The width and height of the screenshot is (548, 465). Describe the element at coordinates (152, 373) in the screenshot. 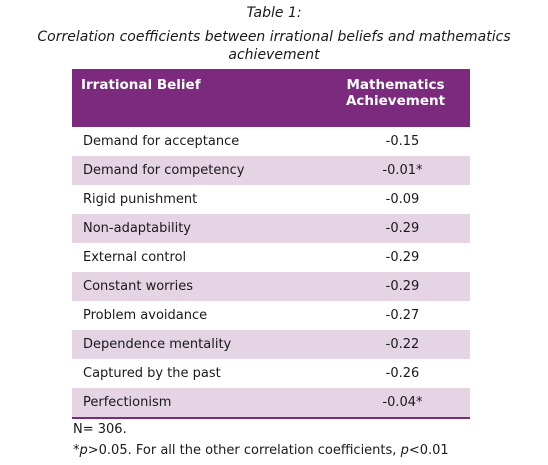

I see `belief-cell: Captured by the past` at that location.